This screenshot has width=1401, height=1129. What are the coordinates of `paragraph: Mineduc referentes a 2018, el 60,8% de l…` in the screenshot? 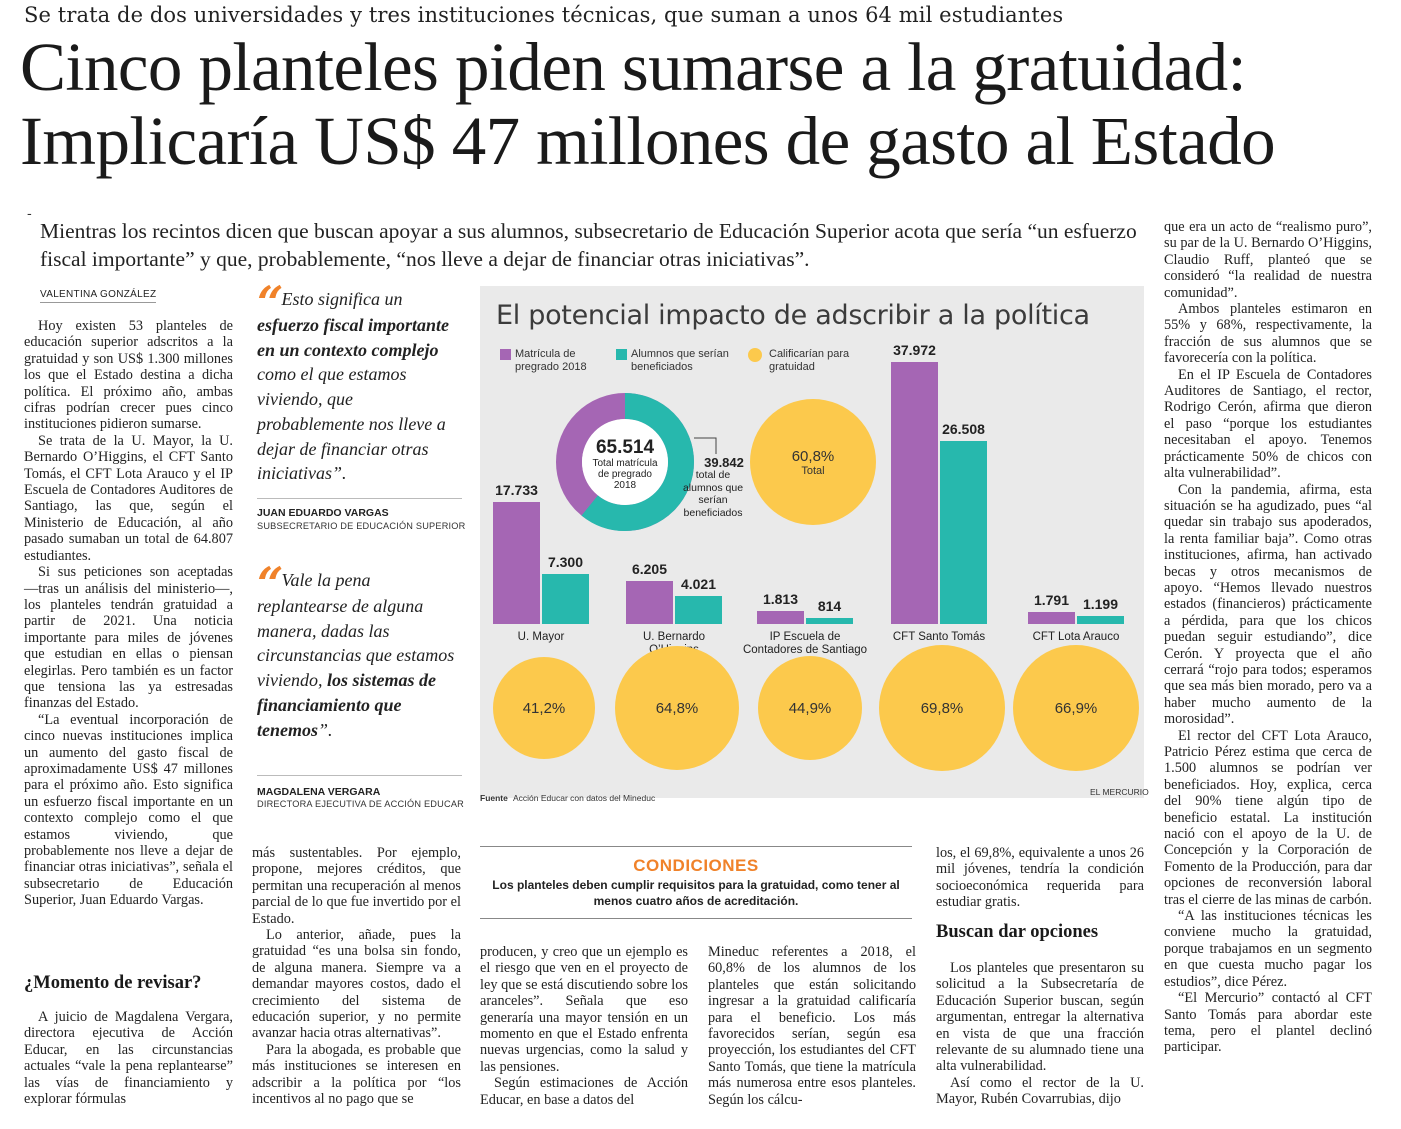 It's located at (812, 1026).